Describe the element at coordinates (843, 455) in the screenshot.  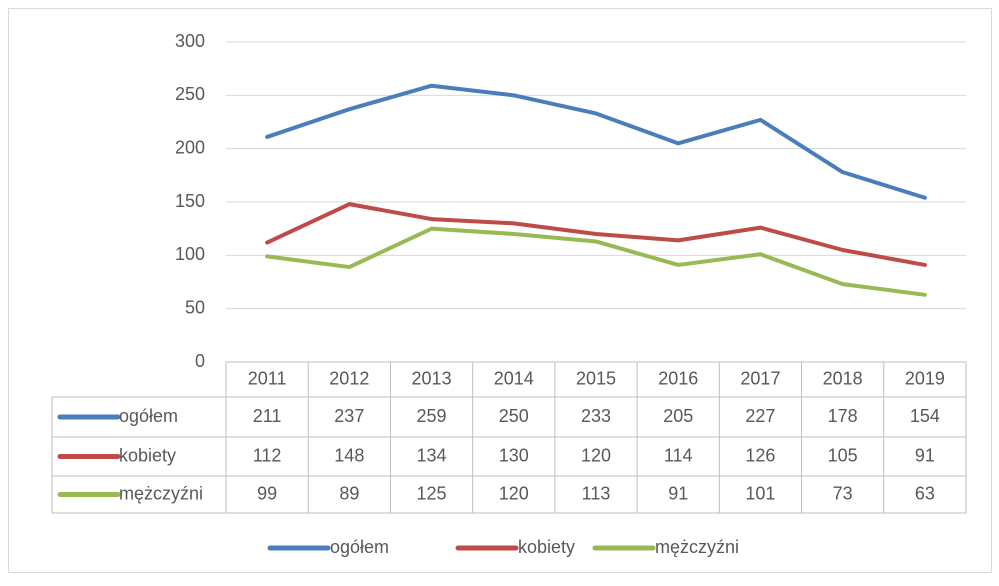
I see `table-value: 105` at that location.